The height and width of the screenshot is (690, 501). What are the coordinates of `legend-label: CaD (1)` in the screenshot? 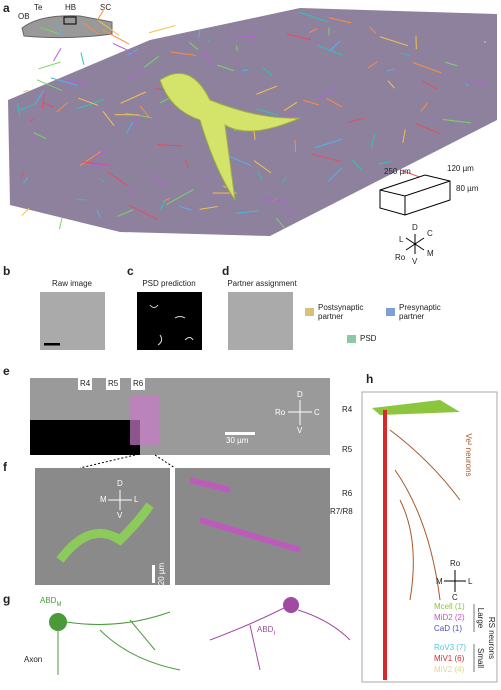 It's located at (448, 628).